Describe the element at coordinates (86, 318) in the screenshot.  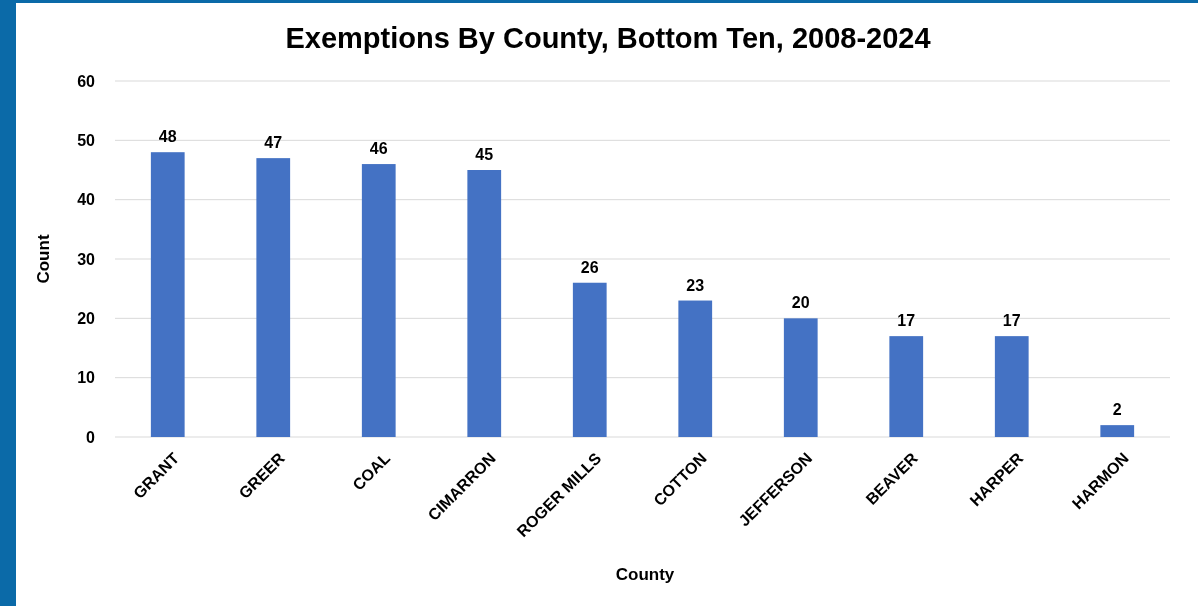
I see `y-tick-label: 20` at that location.